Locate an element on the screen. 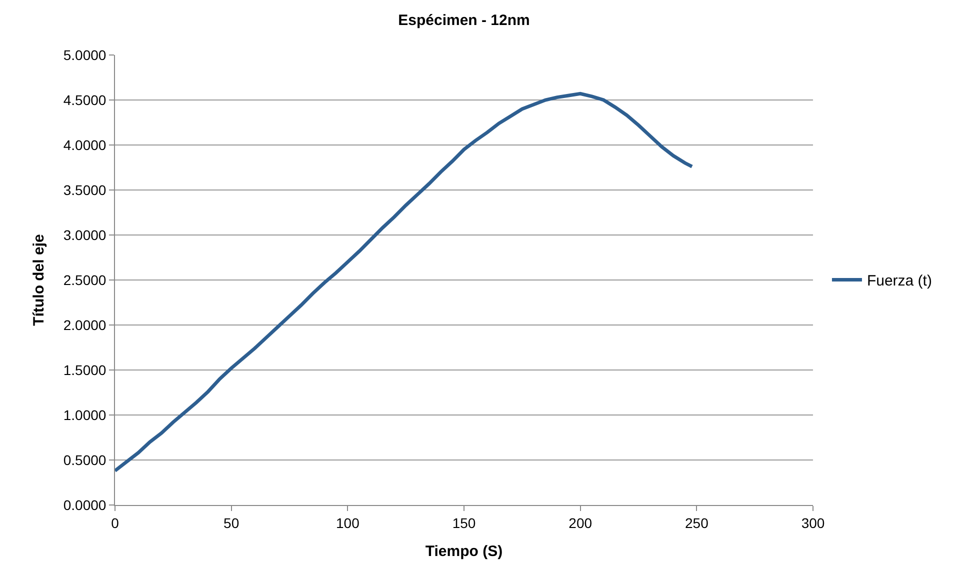  x-tick-label: 300 is located at coordinates (813, 522).